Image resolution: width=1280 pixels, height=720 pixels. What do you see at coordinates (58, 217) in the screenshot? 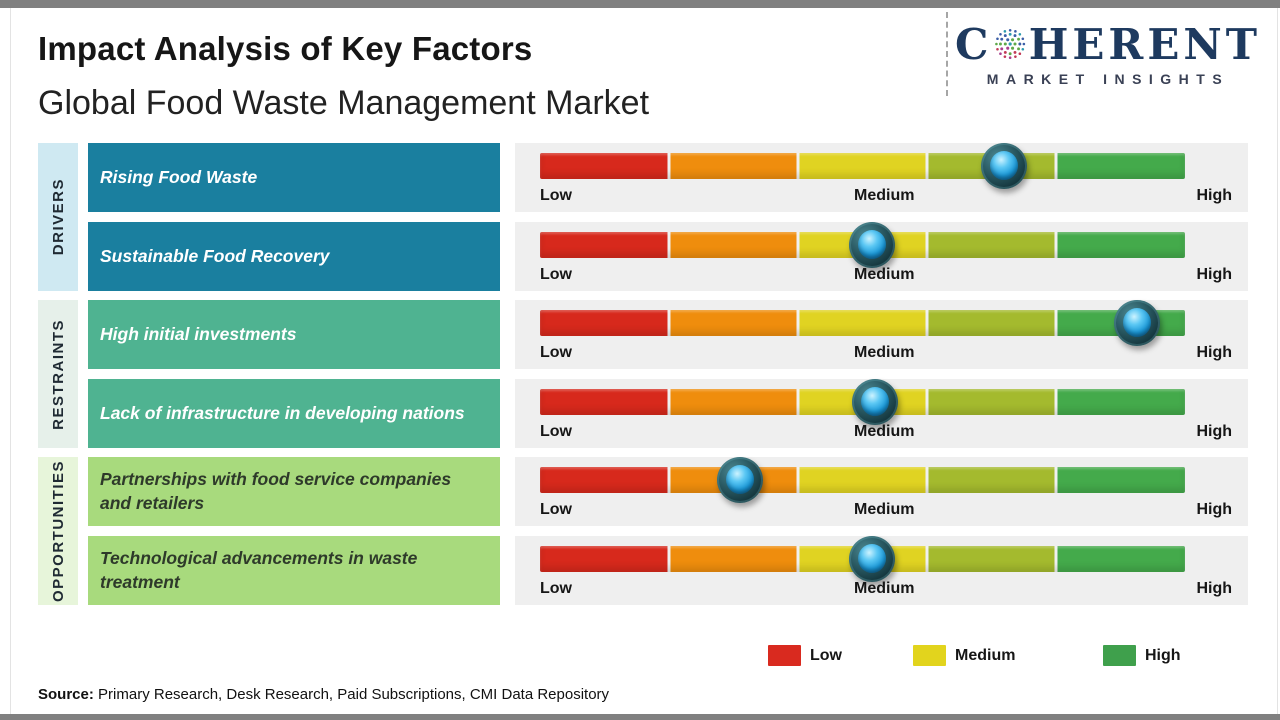
I see `category-column-drivers: DRIVERS` at bounding box center [58, 217].